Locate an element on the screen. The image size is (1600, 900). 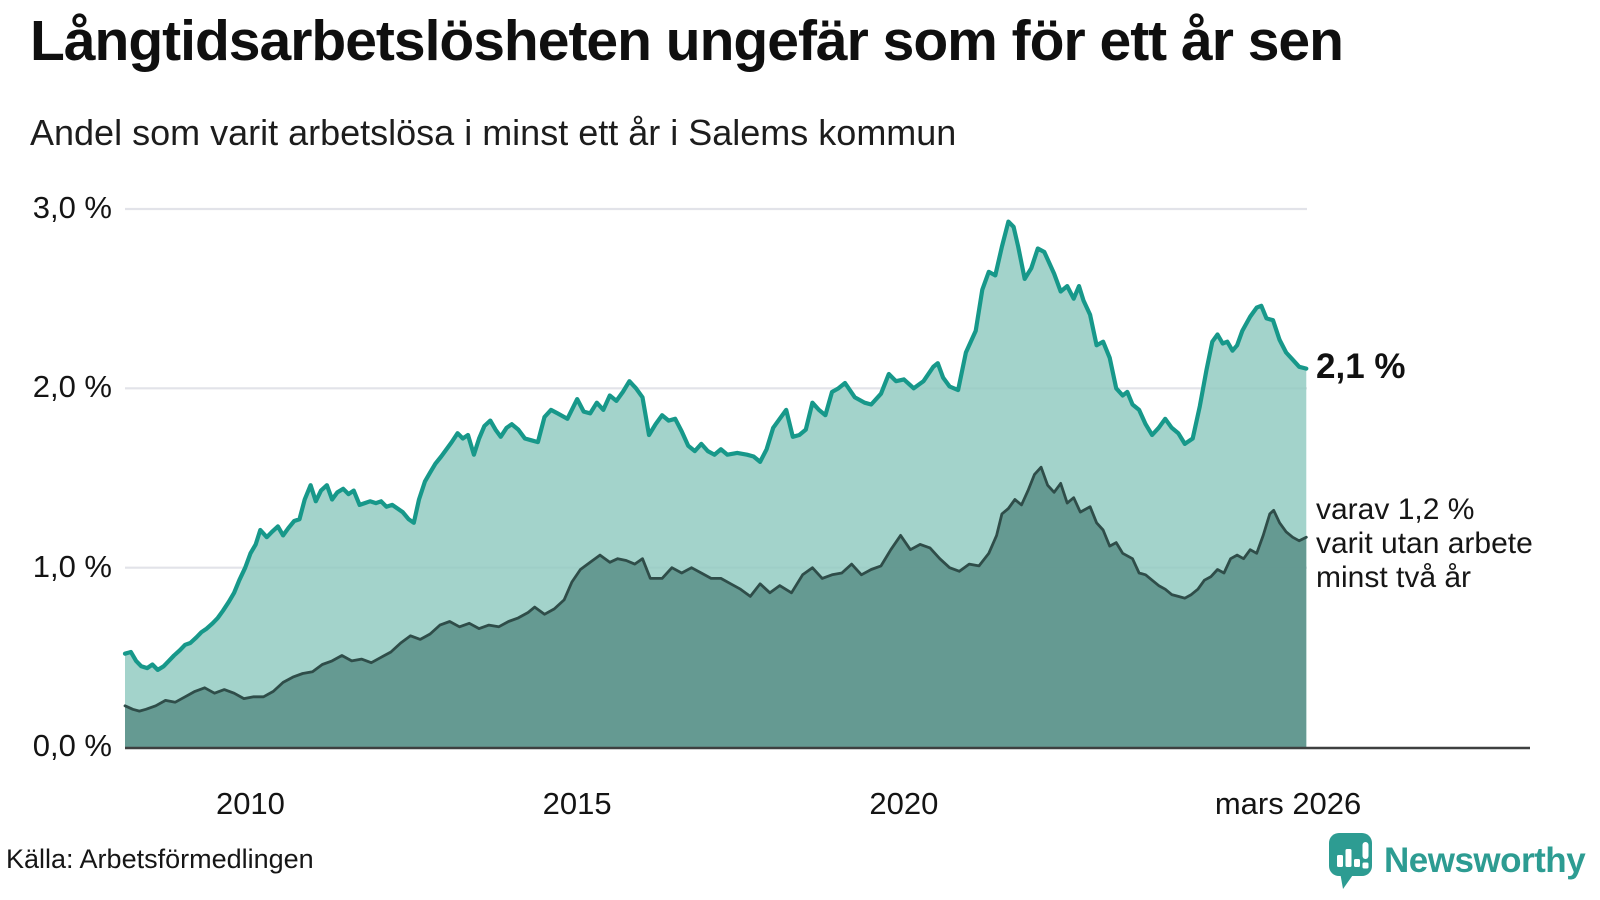
x-tick-label: mars 2026 is located at coordinates (1288, 803).